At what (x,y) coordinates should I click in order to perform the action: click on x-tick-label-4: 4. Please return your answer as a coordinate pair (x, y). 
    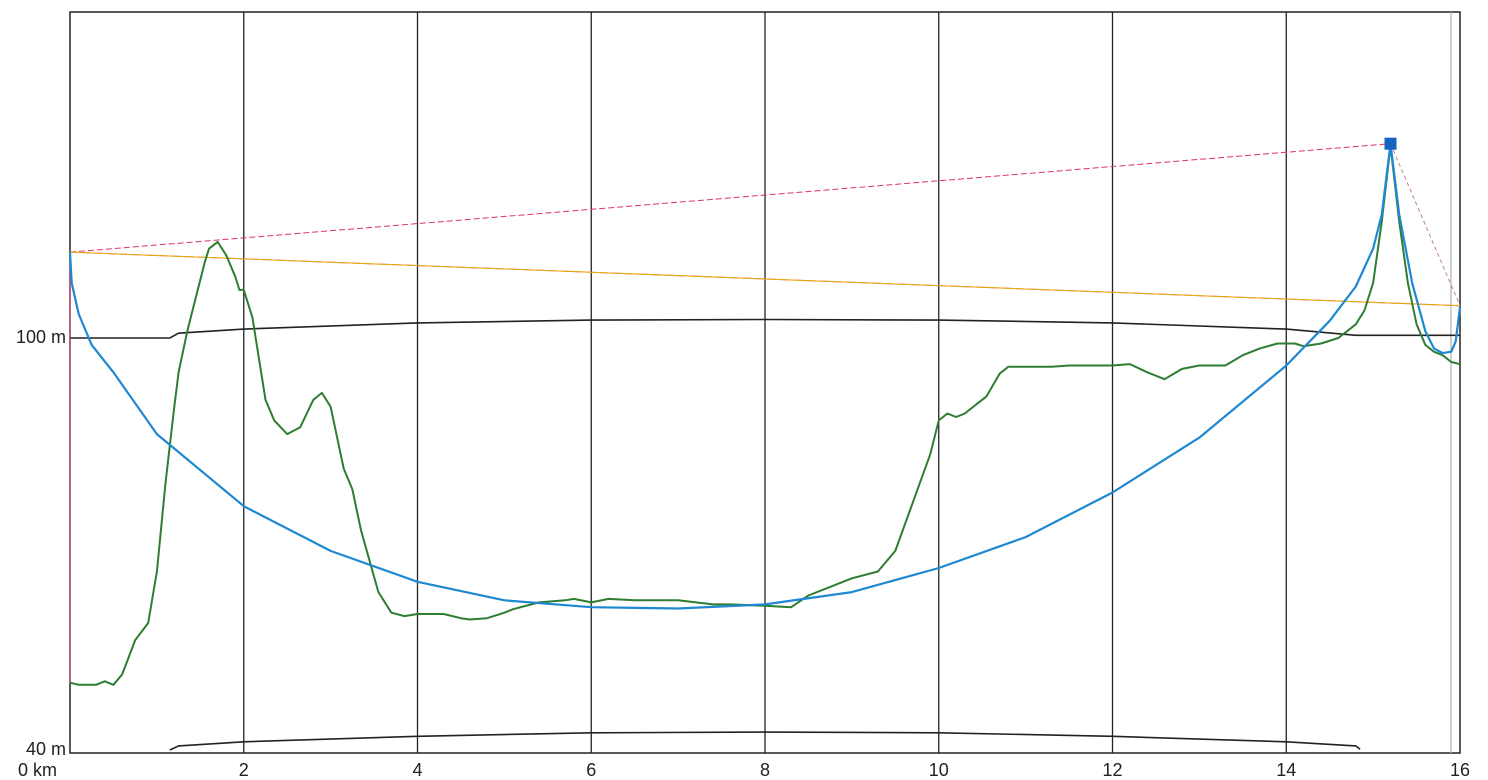
    Looking at the image, I should click on (417, 770).